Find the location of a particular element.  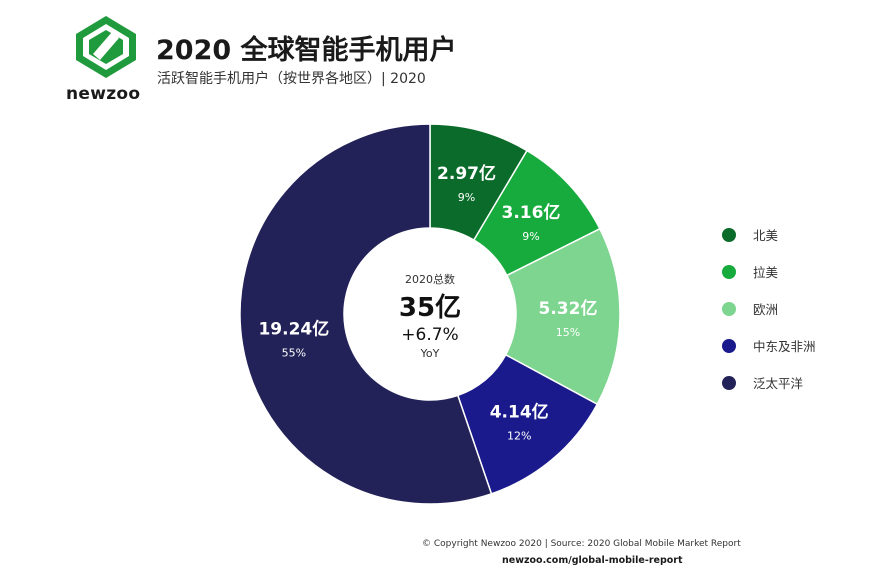

report-url: newzoo.com/global-mobile-report is located at coordinates (592, 560).